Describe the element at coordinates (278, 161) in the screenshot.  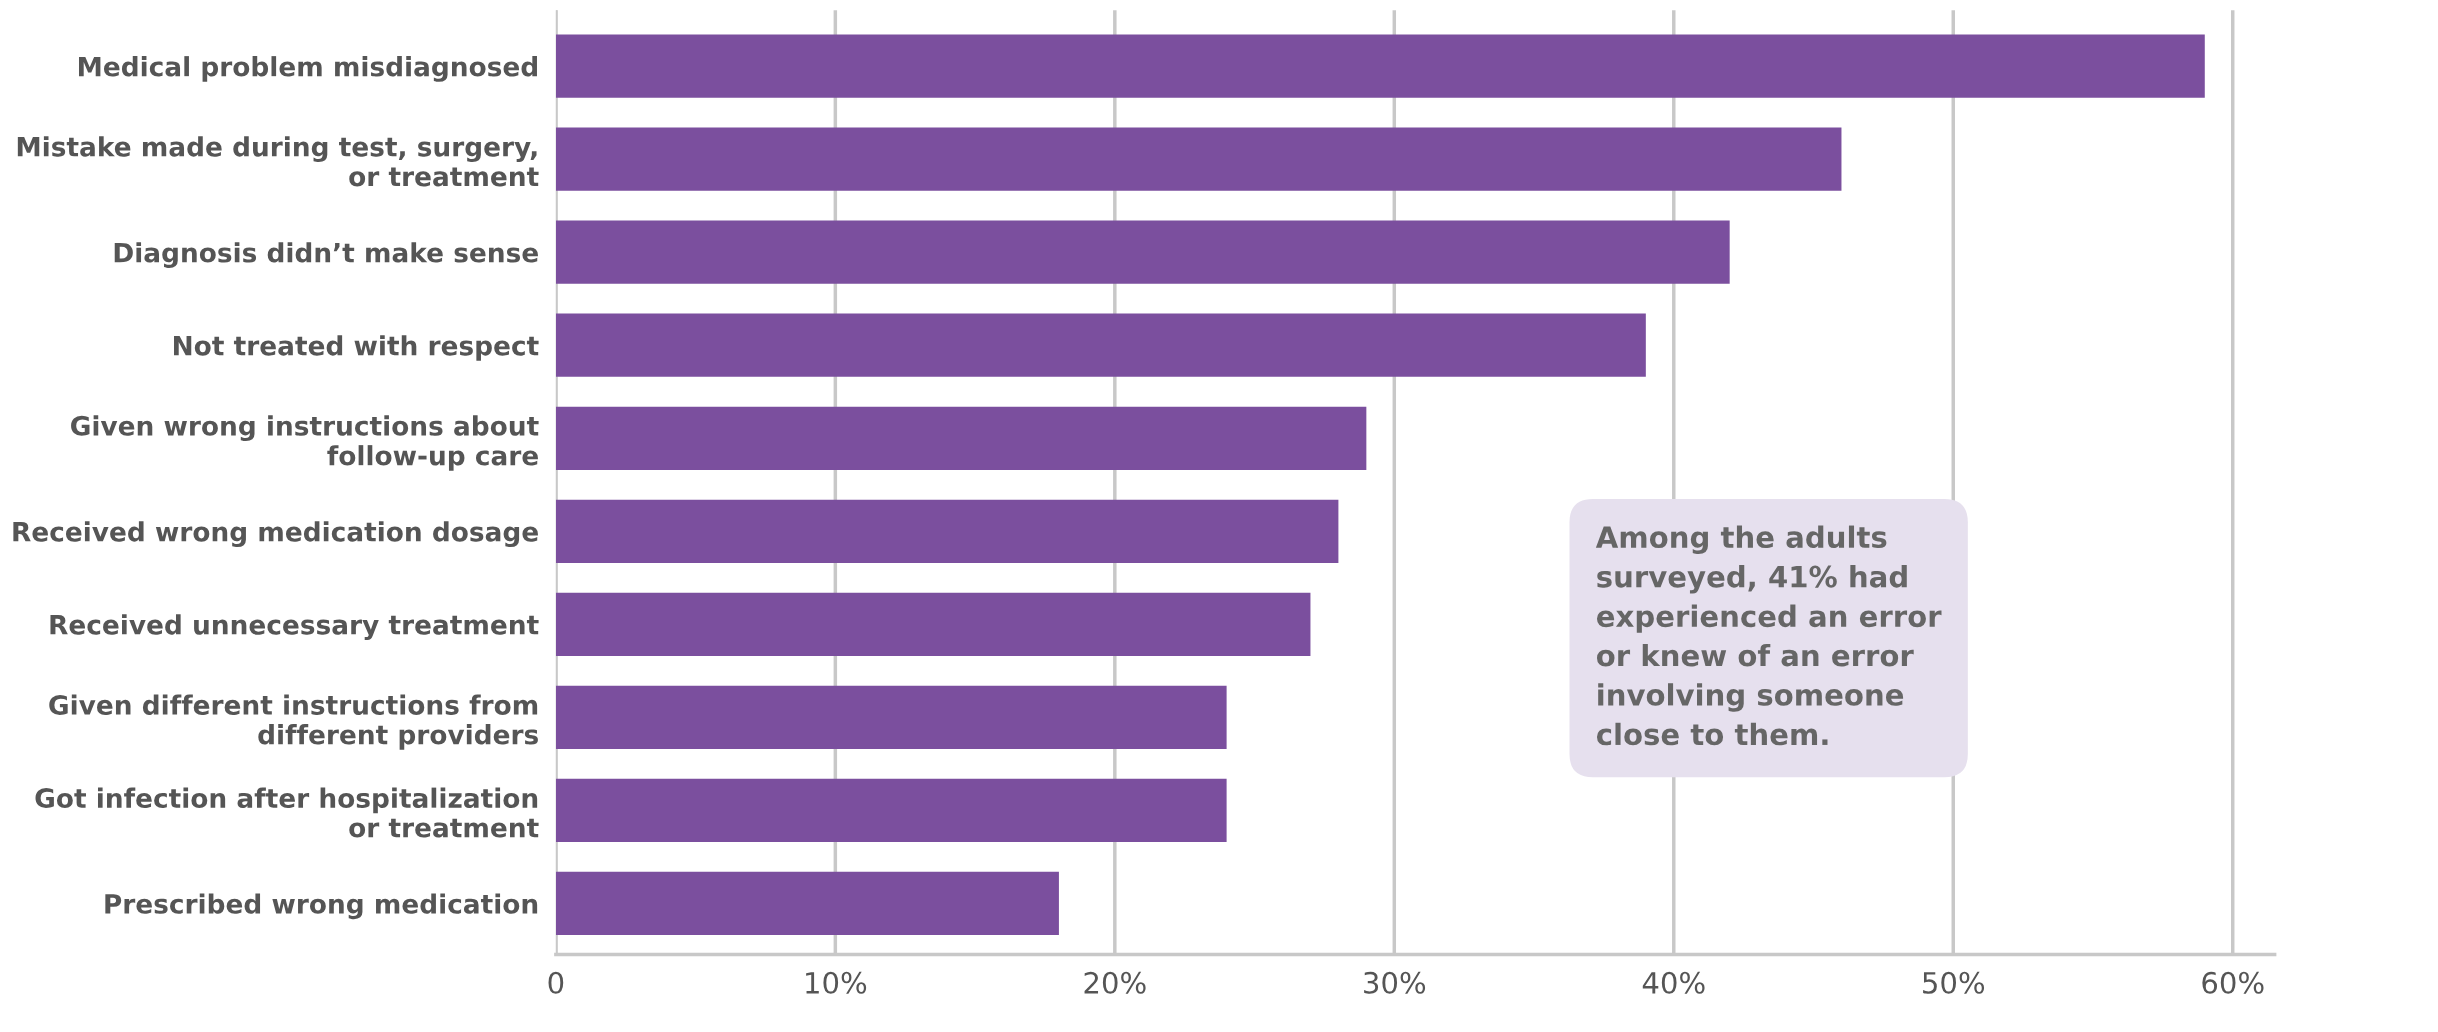
I see `y-tick-label: Mistake made during test, surgery, or treatment` at that location.